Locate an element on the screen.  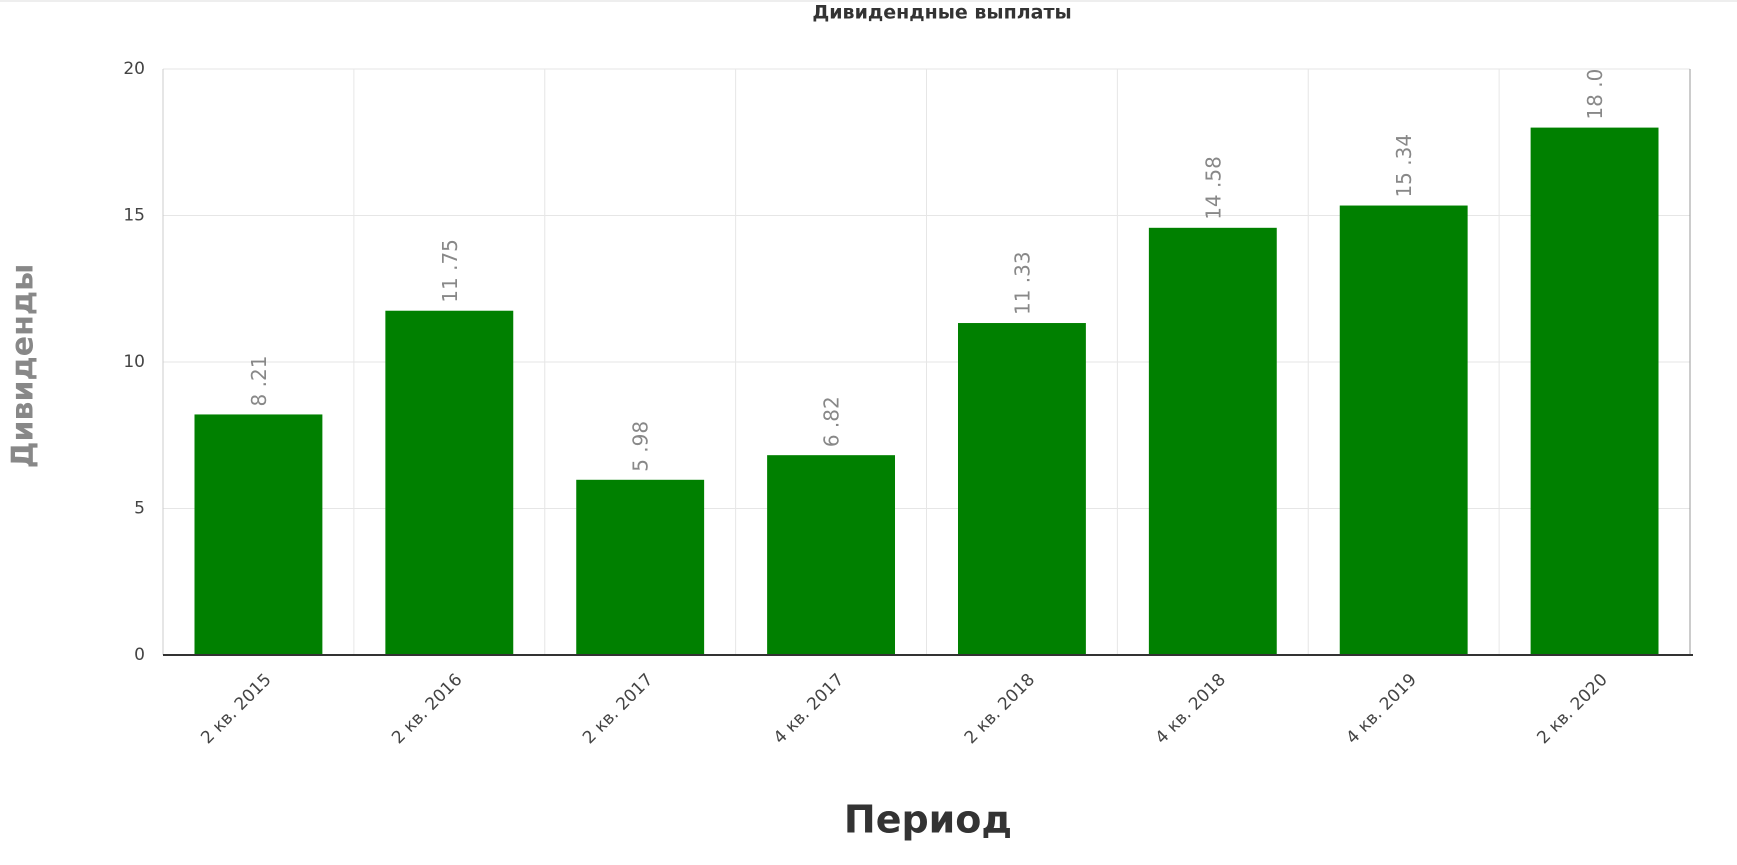
x-tick-label: 4 кв. 2017 is located at coordinates (809, 709).